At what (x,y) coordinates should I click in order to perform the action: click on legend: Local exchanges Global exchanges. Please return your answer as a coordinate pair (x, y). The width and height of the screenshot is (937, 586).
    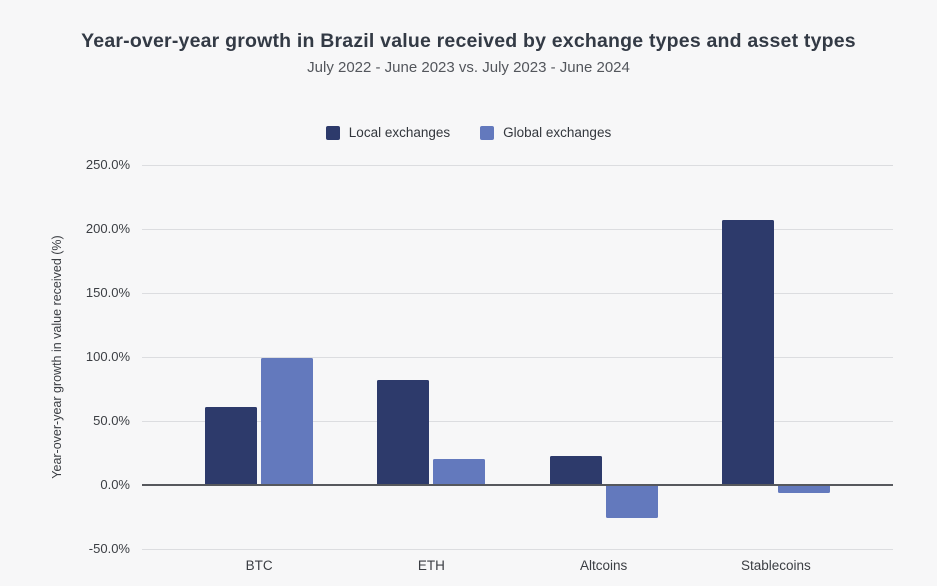
    Looking at the image, I should click on (468, 132).